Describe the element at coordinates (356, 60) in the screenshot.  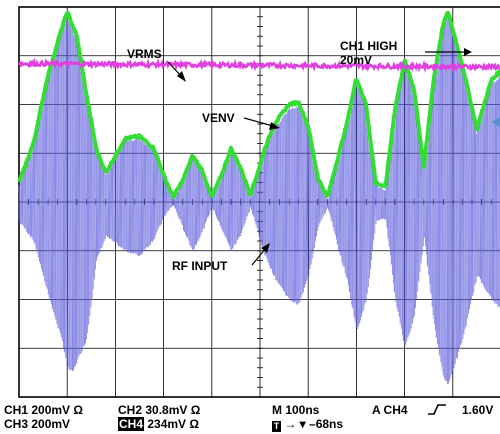
I see `ch1-high-value: 20mV` at that location.